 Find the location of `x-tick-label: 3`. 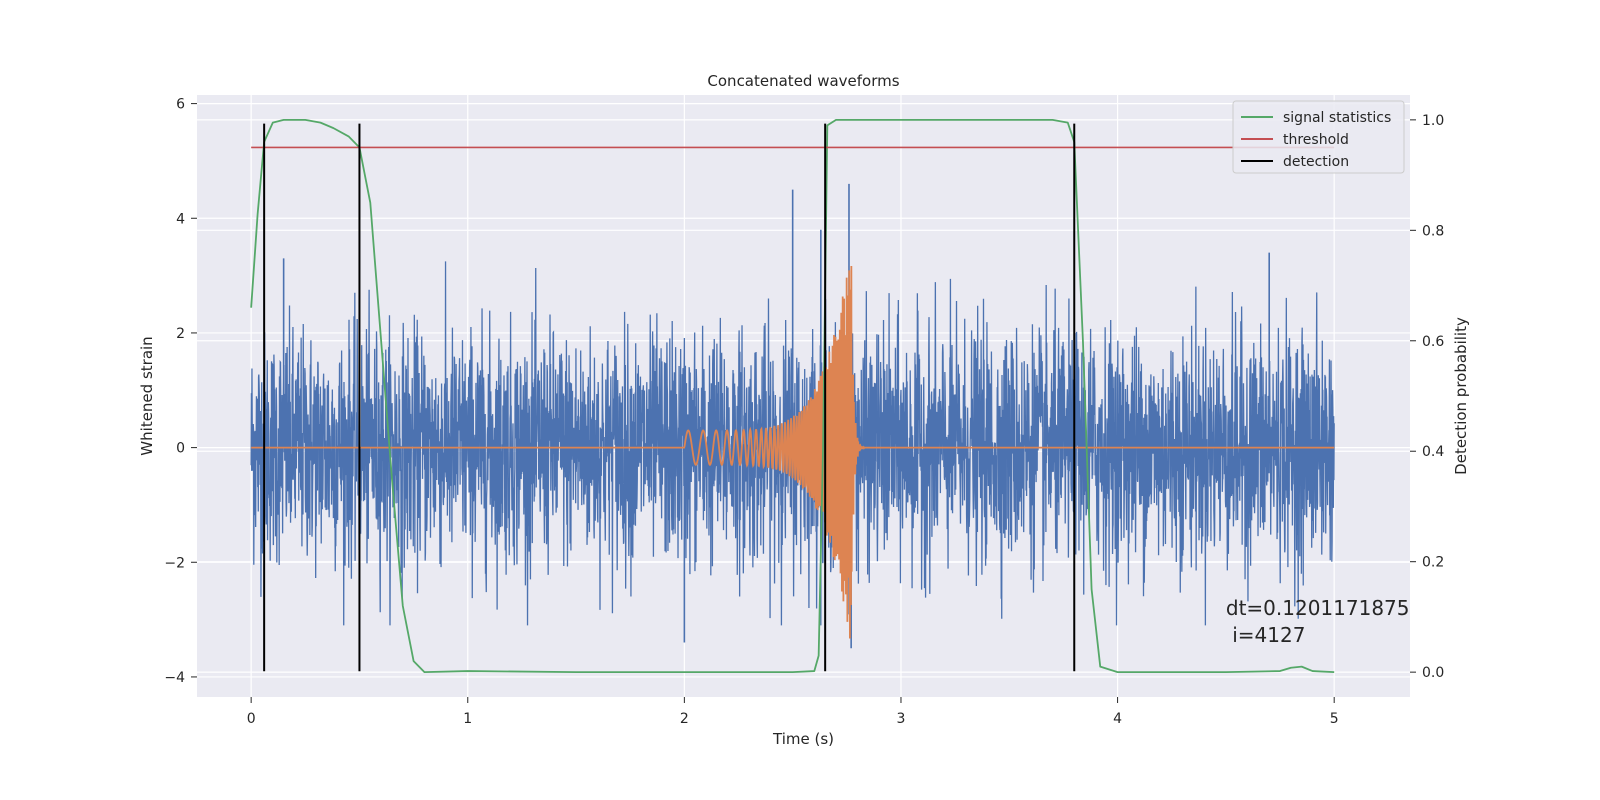

x-tick-label: 3 is located at coordinates (901, 719).